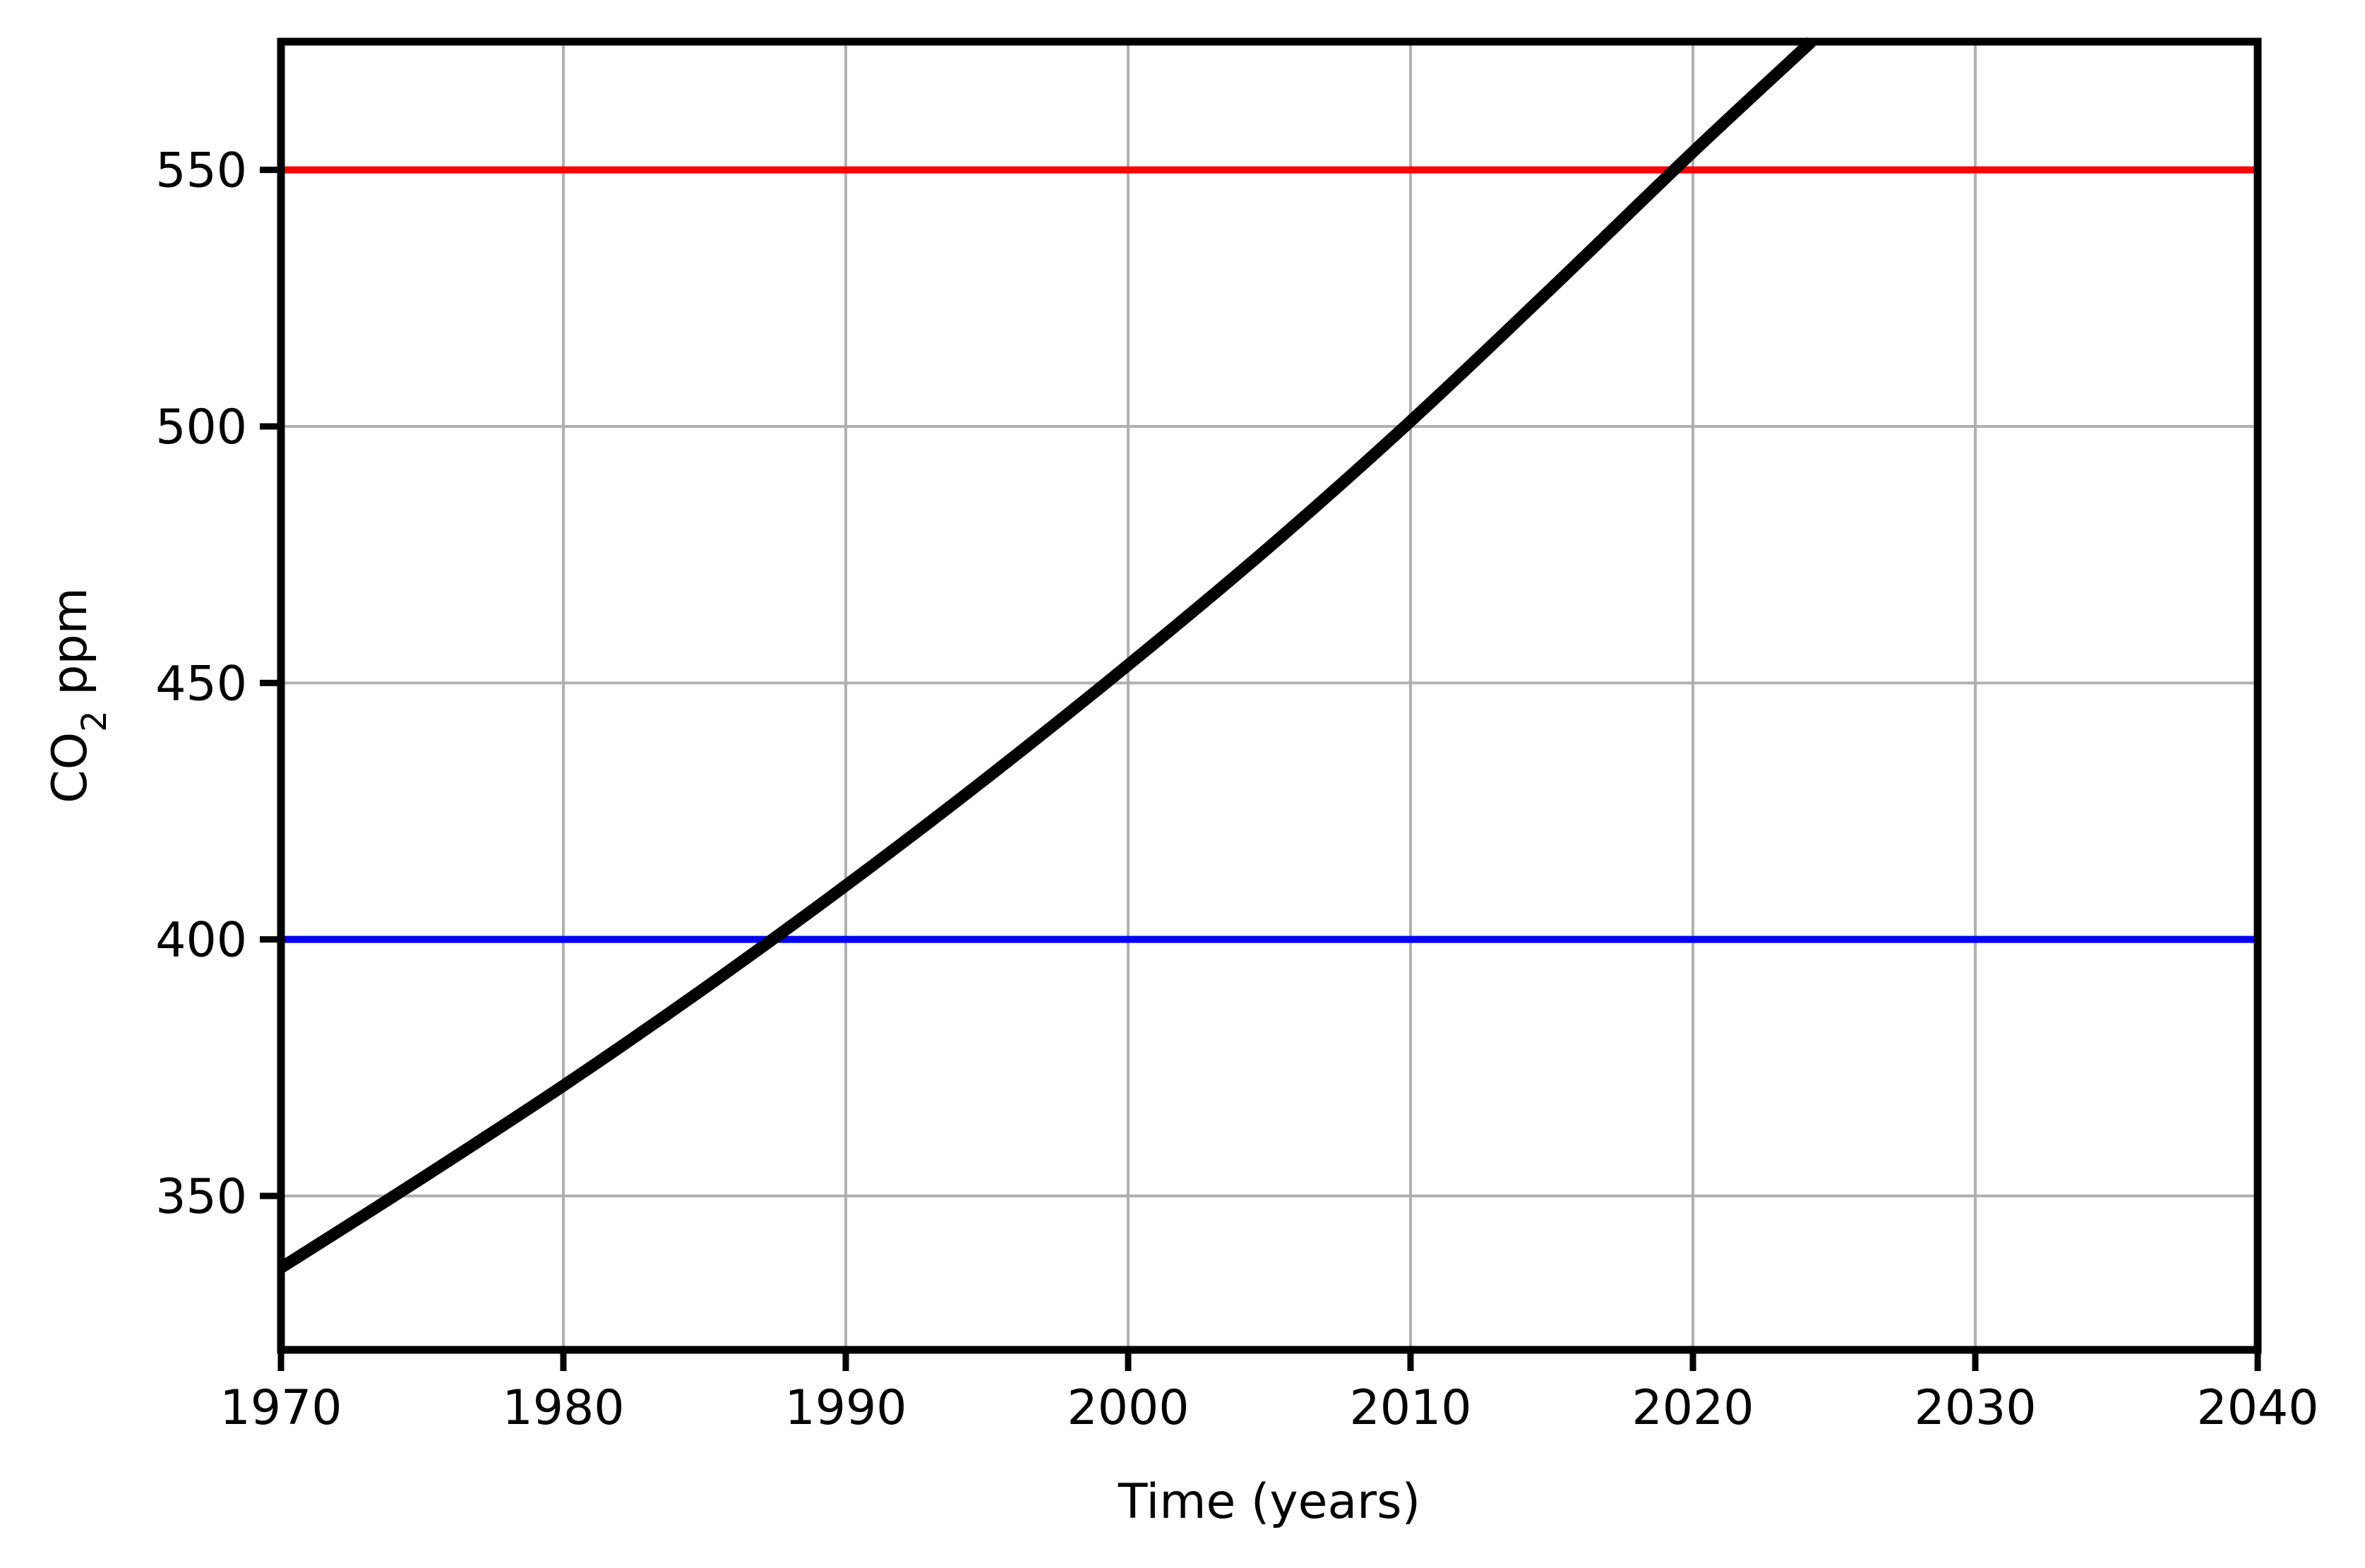  What do you see at coordinates (1693, 1408) in the screenshot?
I see `x-tick-label-2020: 2020` at bounding box center [1693, 1408].